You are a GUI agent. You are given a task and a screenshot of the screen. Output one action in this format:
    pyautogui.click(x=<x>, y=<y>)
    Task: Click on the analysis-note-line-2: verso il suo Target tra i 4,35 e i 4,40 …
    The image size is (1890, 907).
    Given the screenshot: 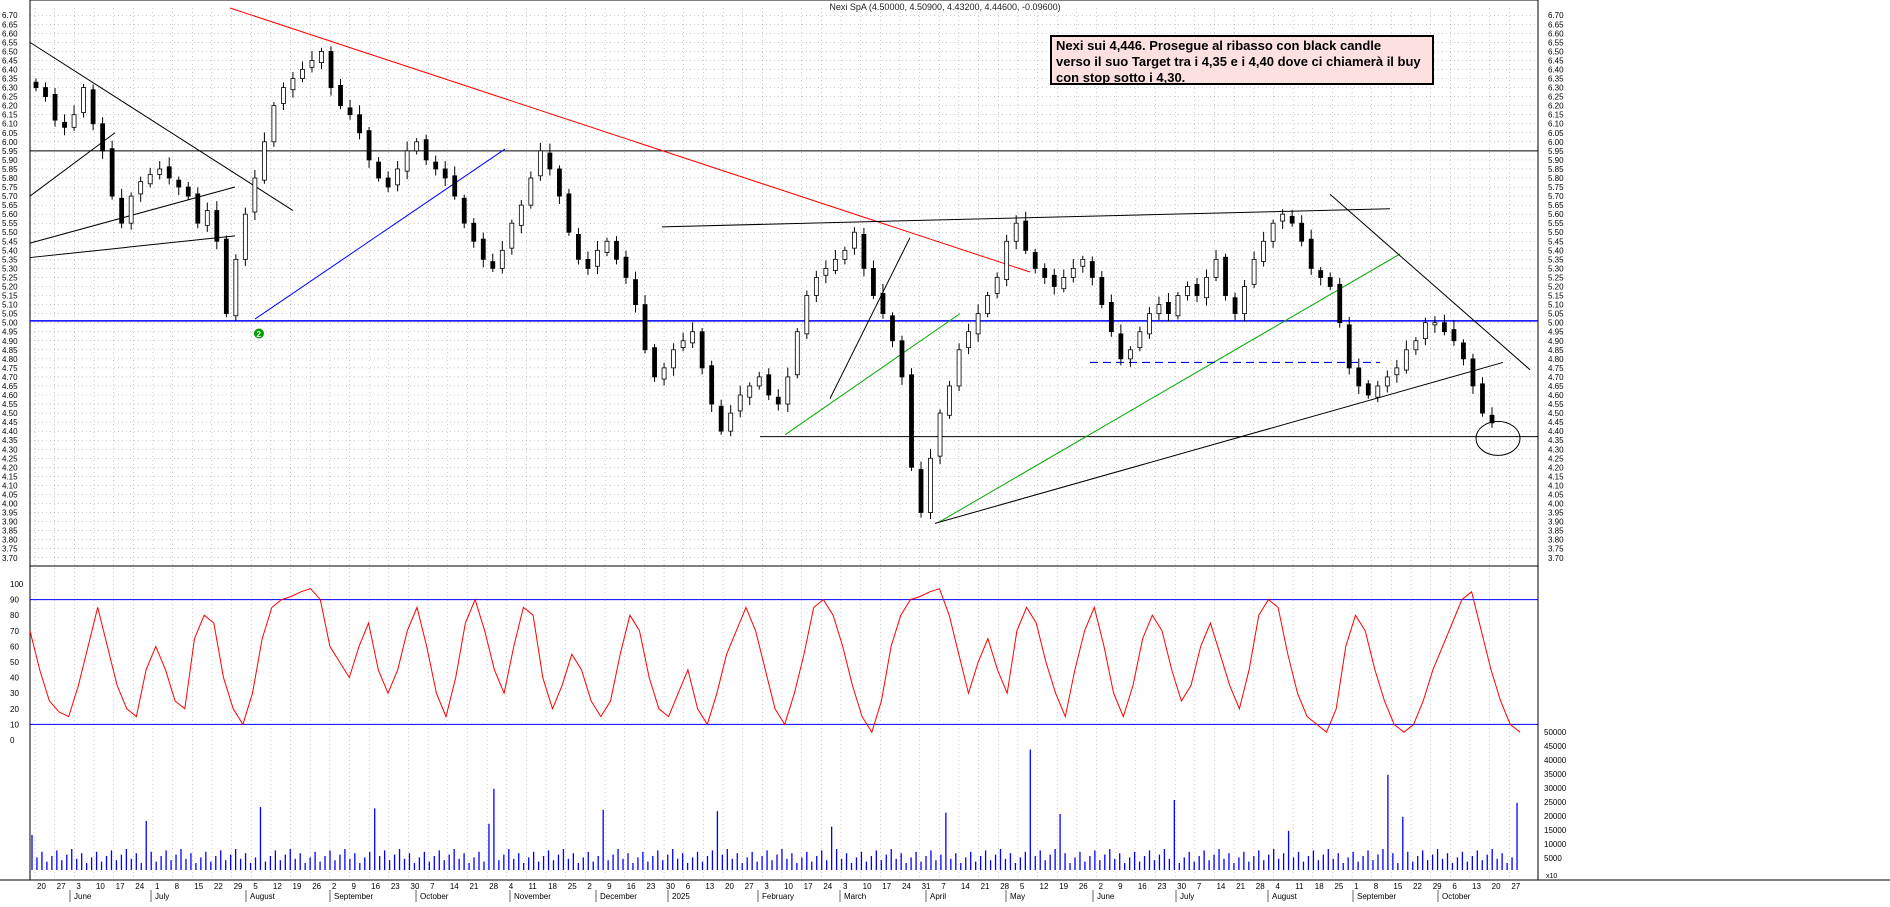 What is the action you would take?
    pyautogui.click(x=1238, y=61)
    